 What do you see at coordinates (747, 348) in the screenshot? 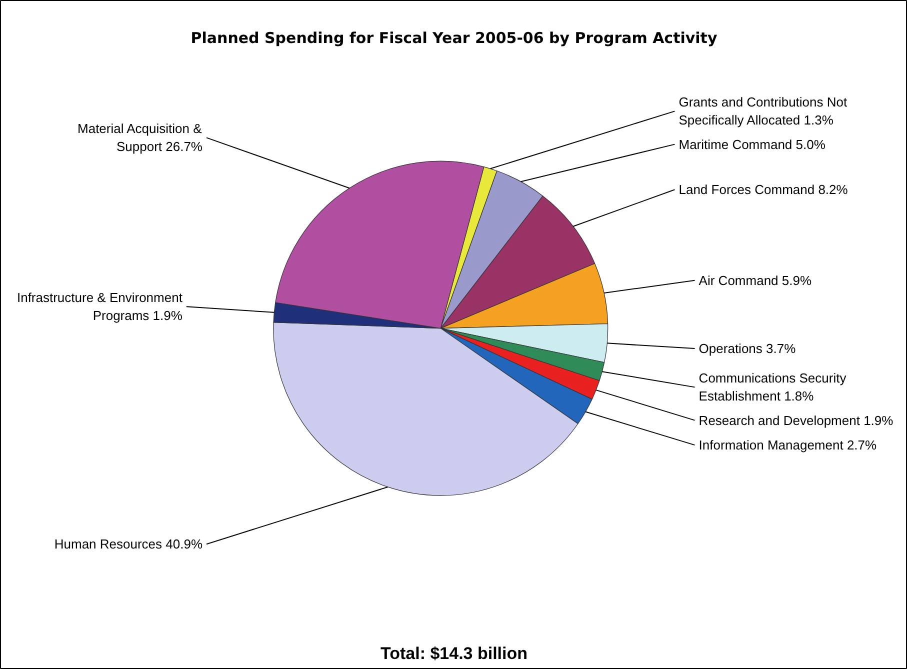
I see `slice-label: Operations 3.7%` at bounding box center [747, 348].